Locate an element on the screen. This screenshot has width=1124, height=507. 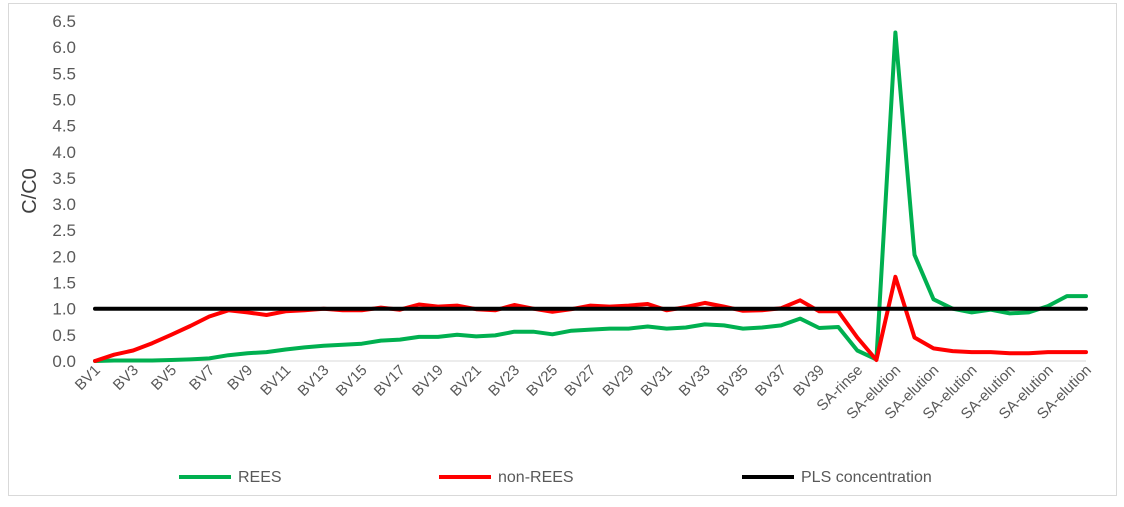
x-tick-label: BV19 is located at coordinates (428, 381).